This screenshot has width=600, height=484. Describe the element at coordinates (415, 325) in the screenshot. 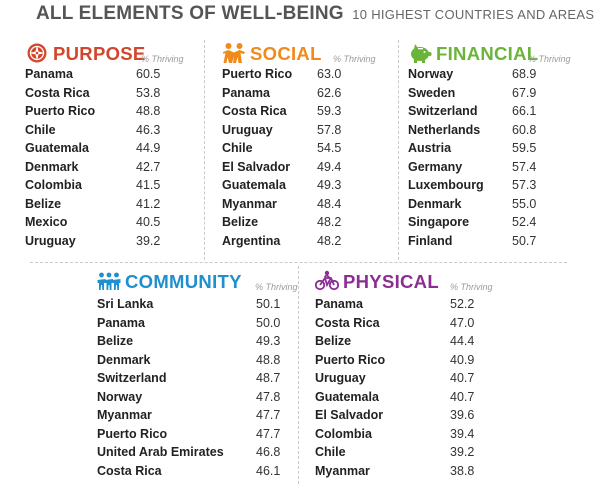

I see `table-row: Costa Rica 47.0` at that location.